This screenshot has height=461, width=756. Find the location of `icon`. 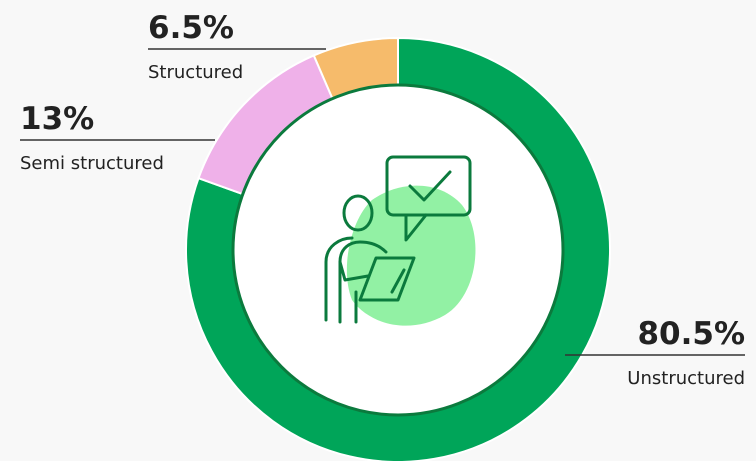

icon is located at coordinates (400, 240).